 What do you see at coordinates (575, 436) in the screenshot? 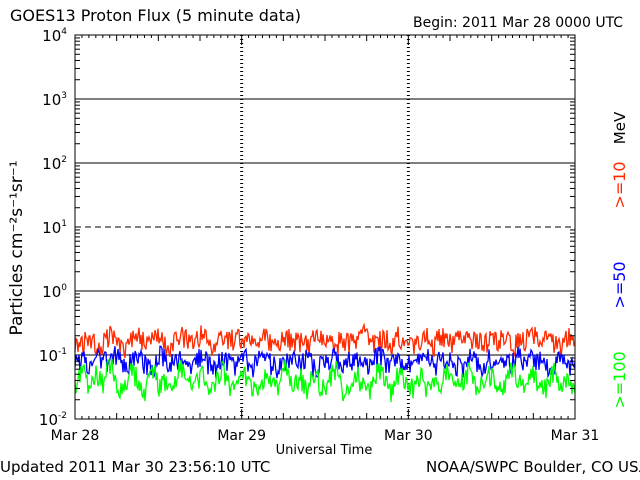
I see `x-tick-label: Mar 31` at bounding box center [575, 436].